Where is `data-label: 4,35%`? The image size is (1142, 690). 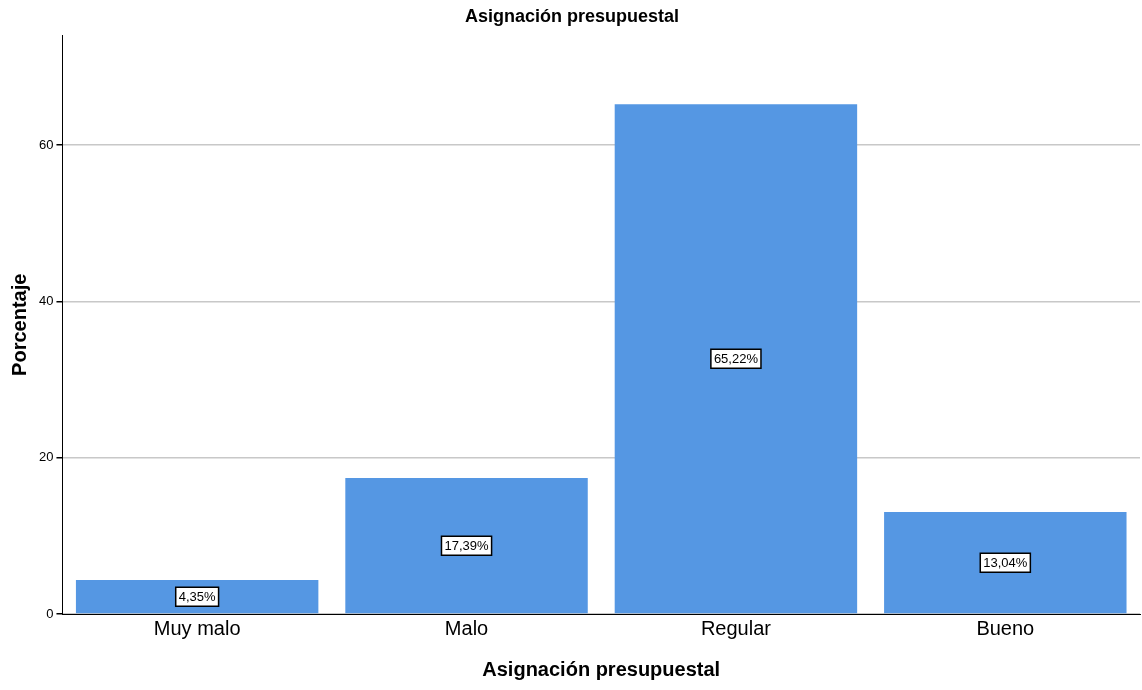 data-label: 4,35% is located at coordinates (197, 597).